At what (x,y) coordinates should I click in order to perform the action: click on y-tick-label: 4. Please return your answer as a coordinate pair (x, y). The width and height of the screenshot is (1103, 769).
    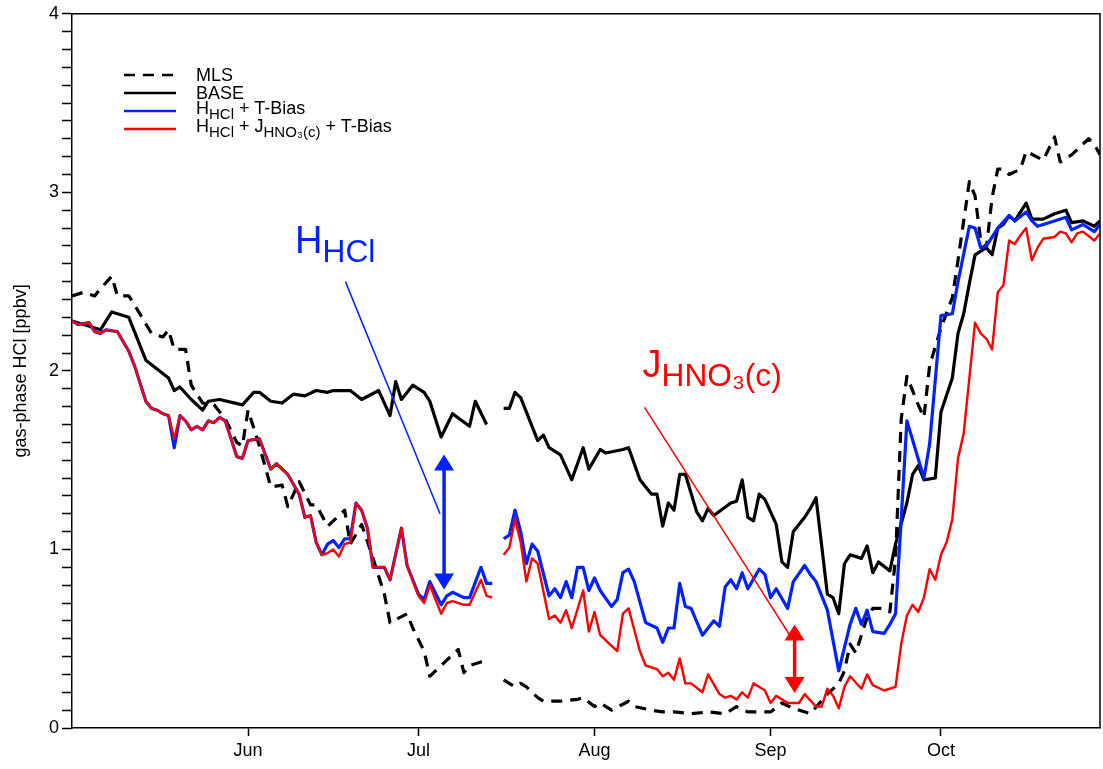
    Looking at the image, I should click on (53, 12).